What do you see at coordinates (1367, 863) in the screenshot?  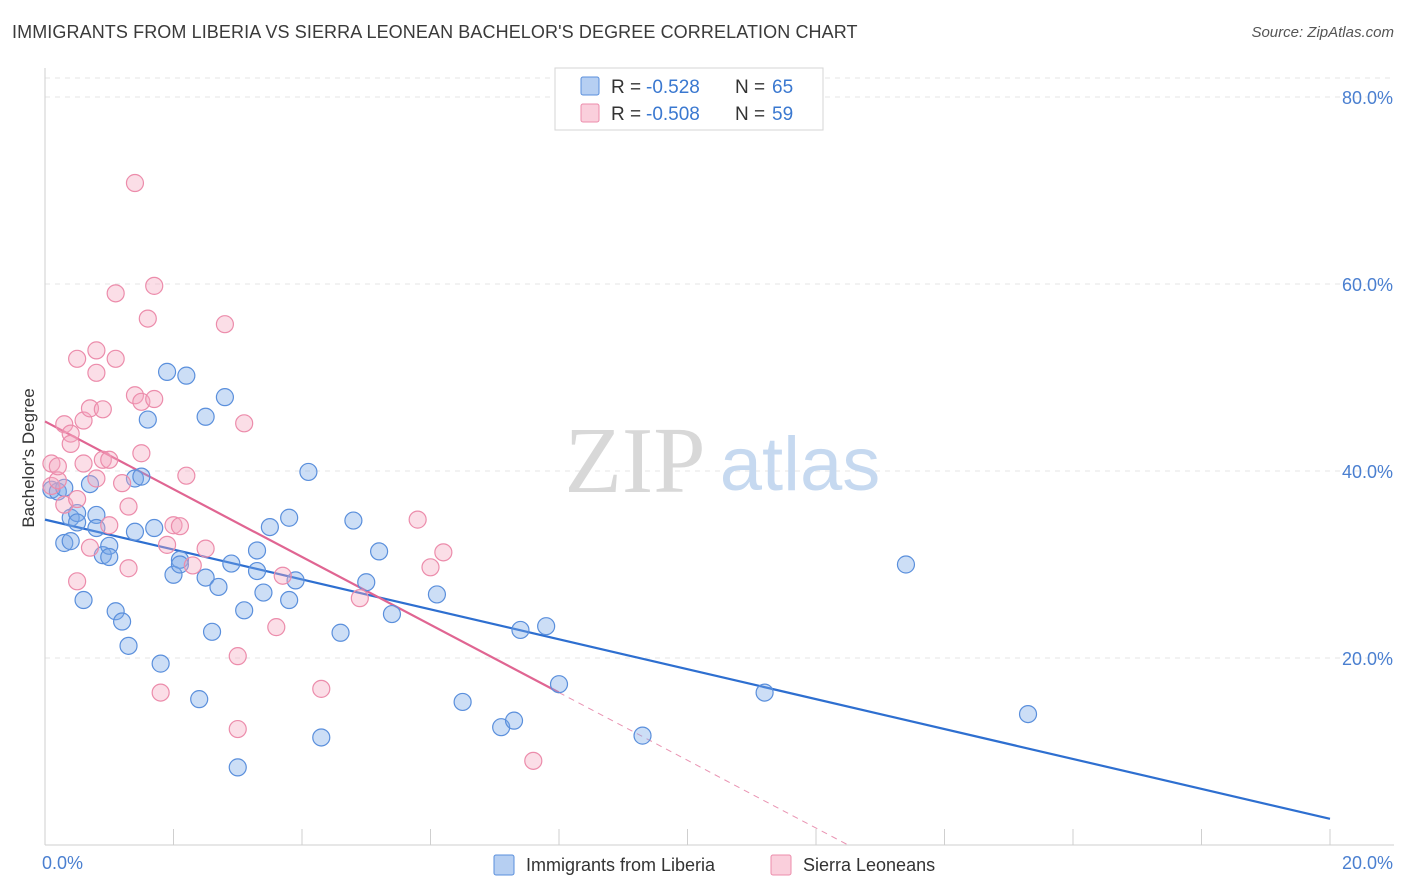 I see `x-tick-label-20: 20.0%` at bounding box center [1367, 863].